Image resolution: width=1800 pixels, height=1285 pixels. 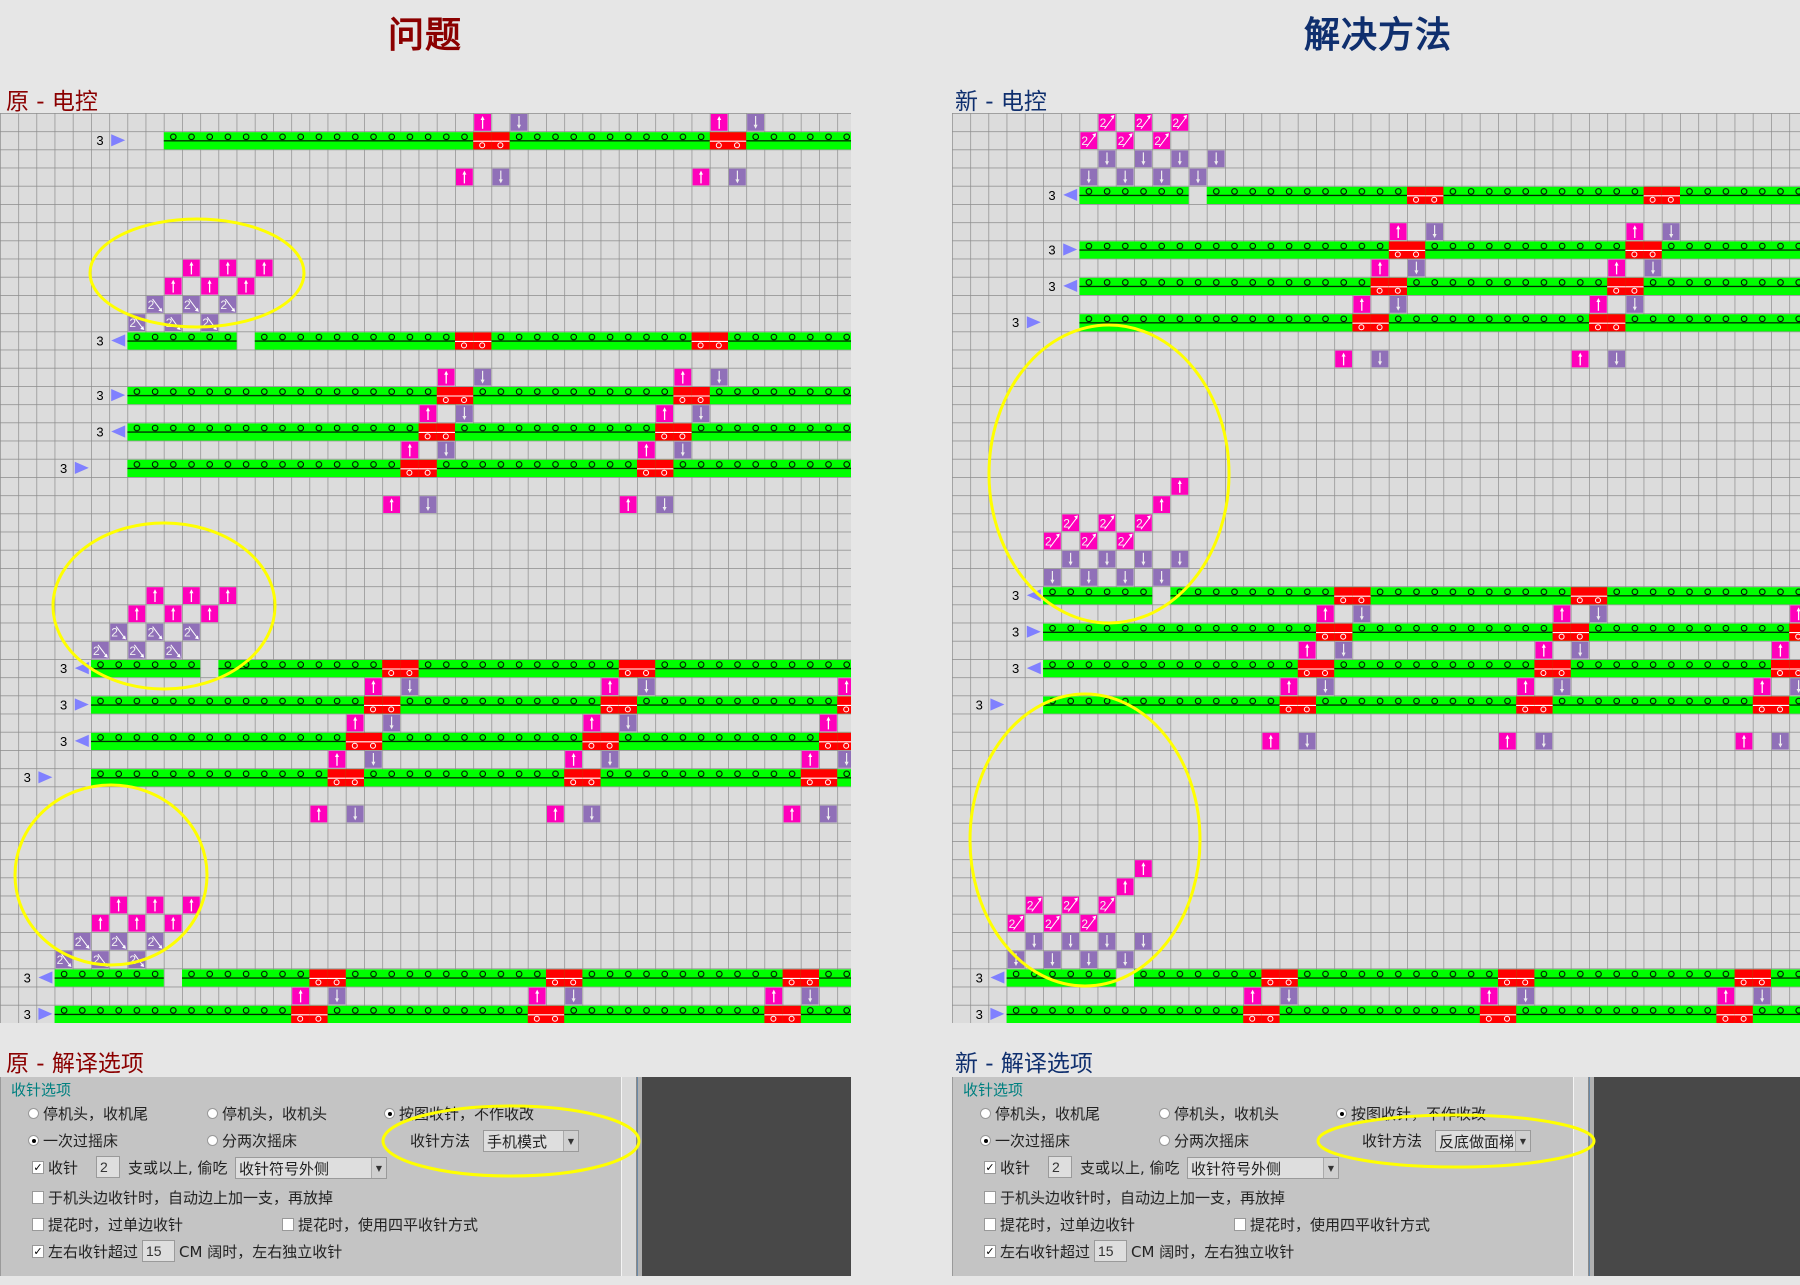 I want to click on rack-option-radio: 分两次摇床, so click(x=252, y=1140).